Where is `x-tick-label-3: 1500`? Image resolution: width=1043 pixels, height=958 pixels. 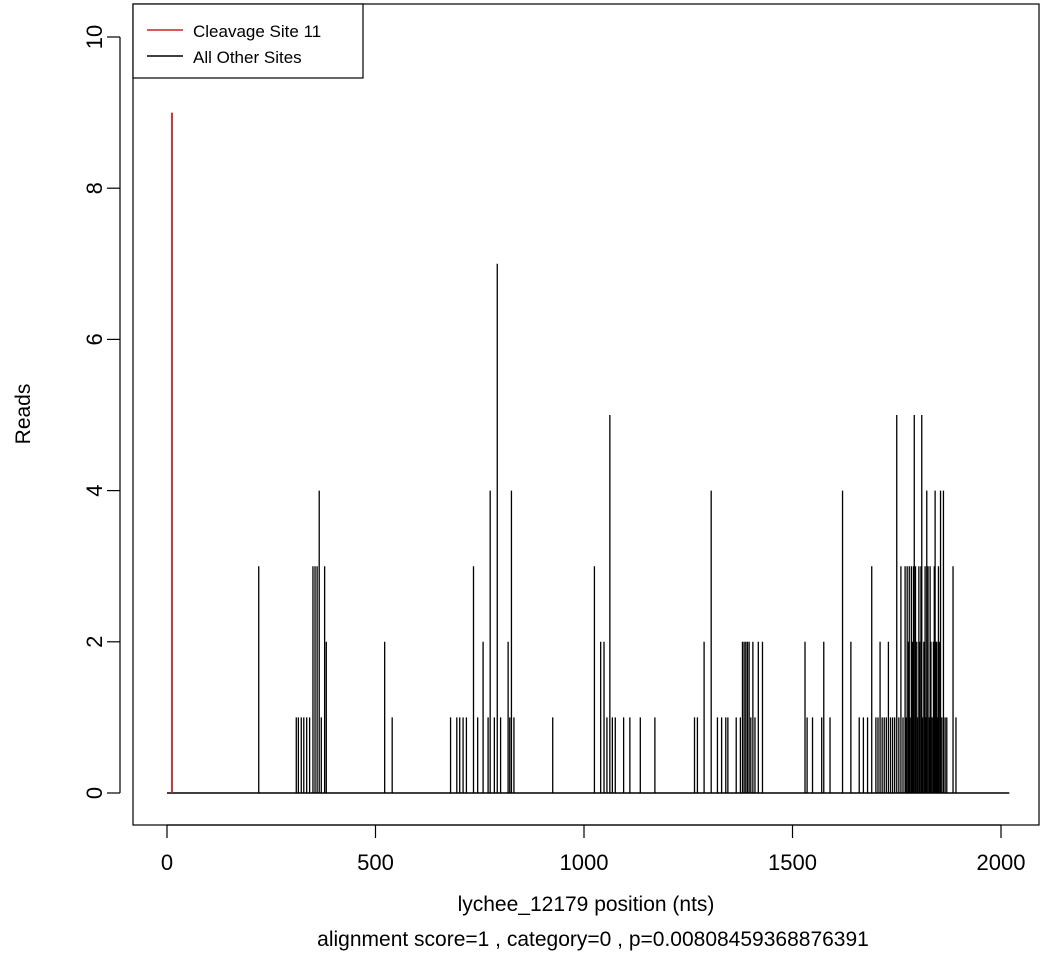
x-tick-label-3: 1500 is located at coordinates (792, 862).